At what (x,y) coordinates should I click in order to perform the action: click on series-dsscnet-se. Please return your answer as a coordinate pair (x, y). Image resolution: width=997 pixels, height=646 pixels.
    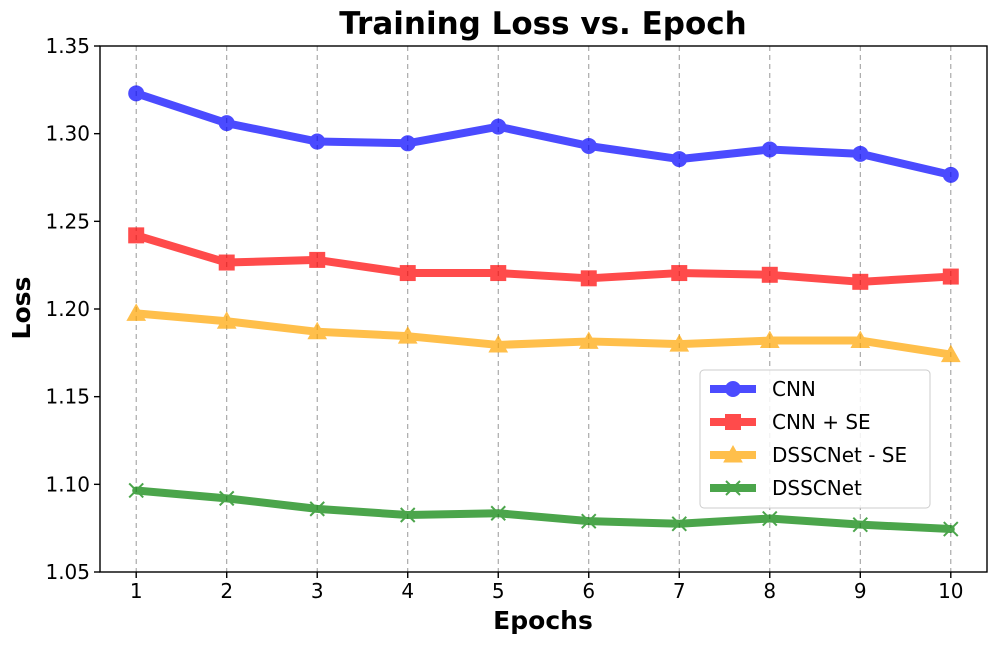
    Looking at the image, I should click on (543, 333).